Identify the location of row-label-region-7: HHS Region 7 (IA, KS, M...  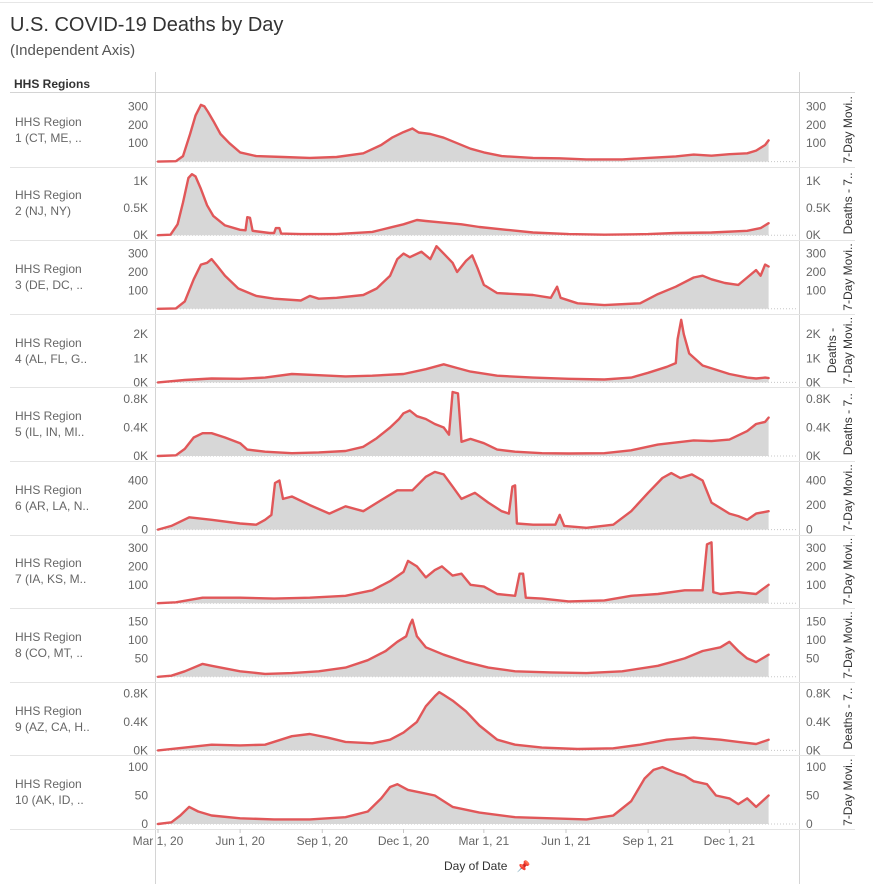
(50, 571).